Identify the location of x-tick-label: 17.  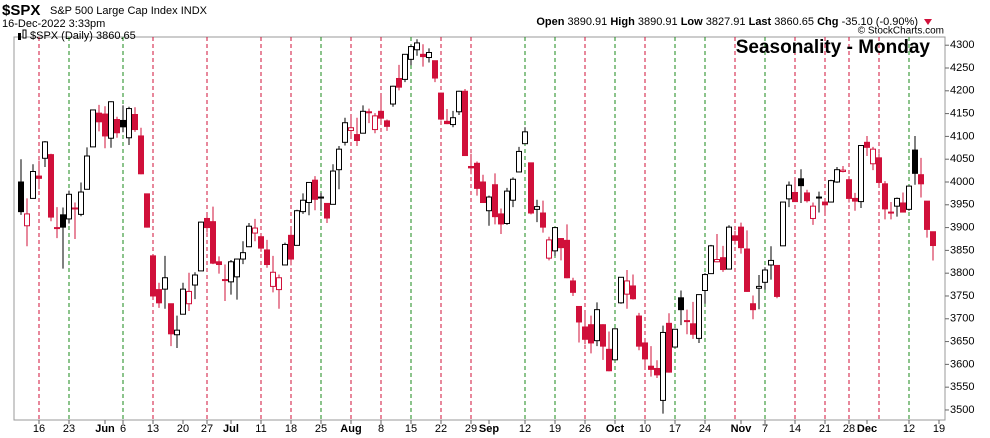
(675, 429).